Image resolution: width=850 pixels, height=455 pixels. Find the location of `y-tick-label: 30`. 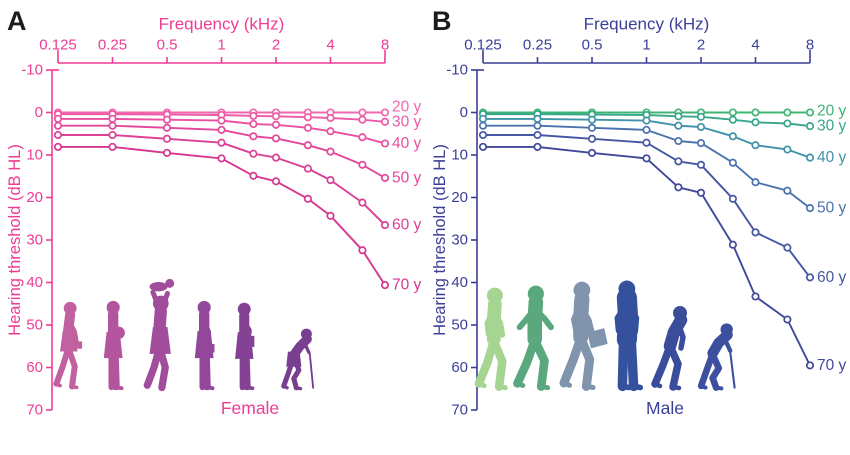

y-tick-label: 30 is located at coordinates (34, 240).